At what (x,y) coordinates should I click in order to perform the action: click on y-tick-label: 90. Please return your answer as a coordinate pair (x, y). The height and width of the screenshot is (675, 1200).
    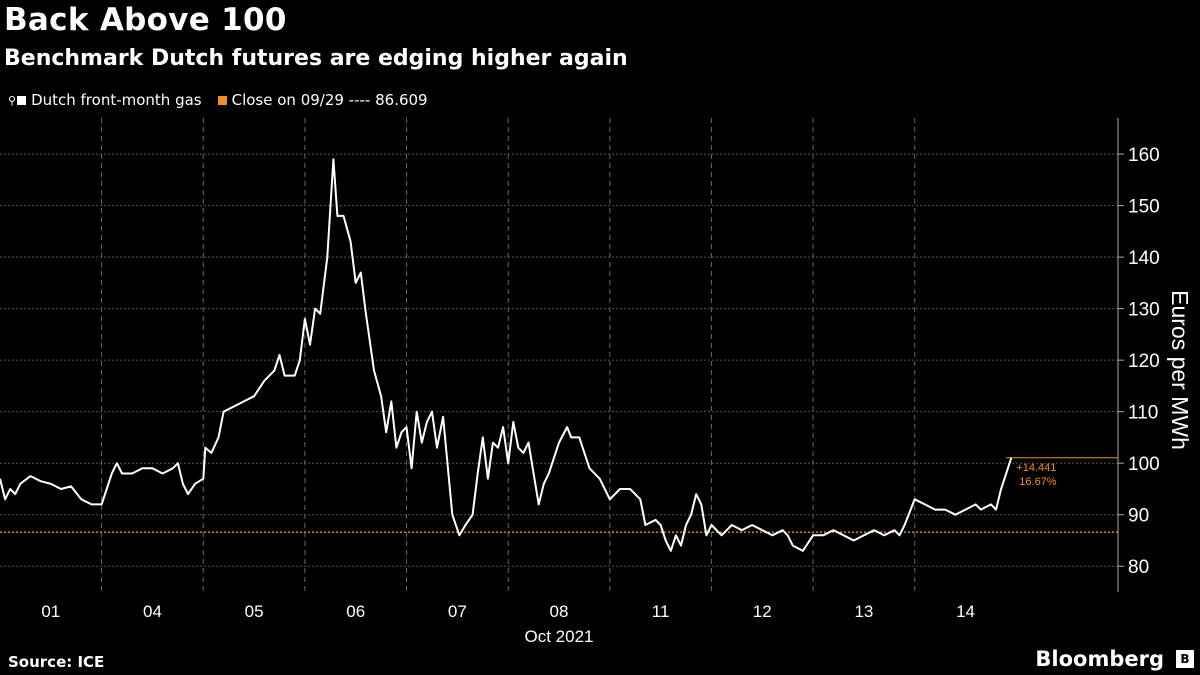
    Looking at the image, I should click on (1138, 516).